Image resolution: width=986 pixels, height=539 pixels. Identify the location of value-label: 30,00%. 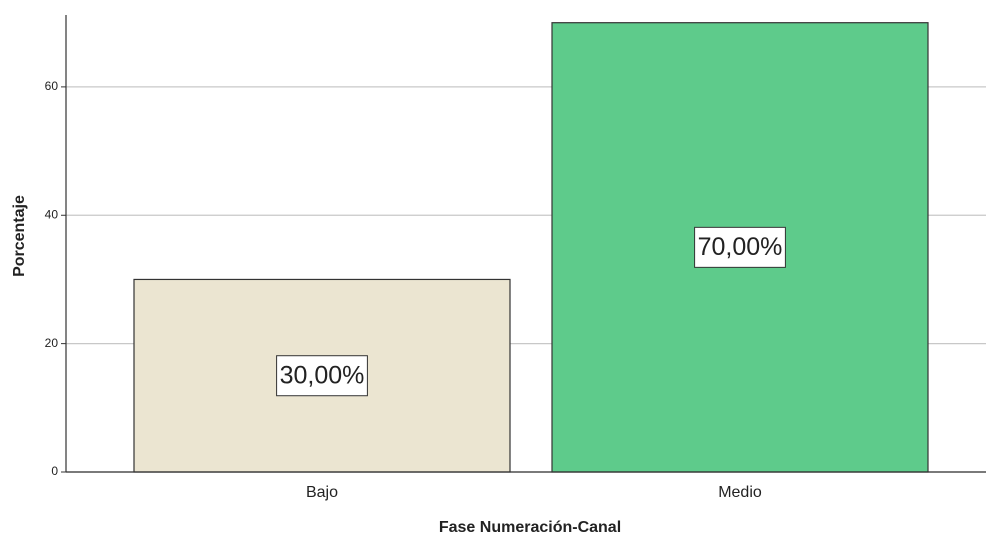
(322, 375).